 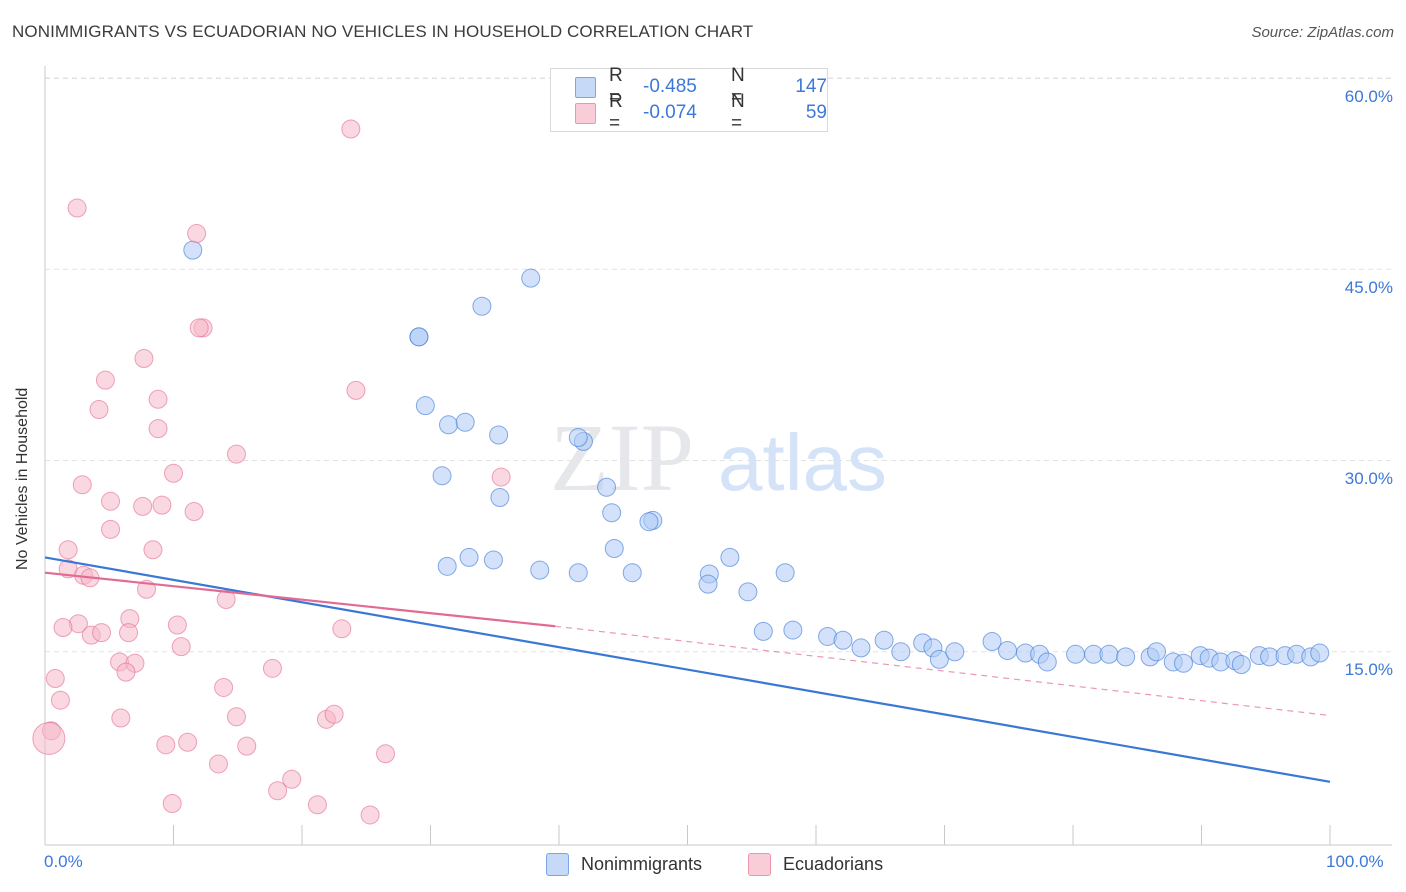 I want to click on source-label: Source: ZipAtlas.com, so click(x=1322, y=32).